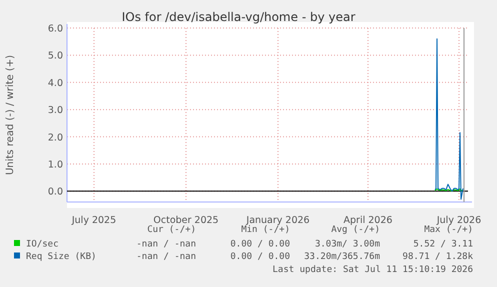 The height and width of the screenshot is (287, 497). I want to click on text: Last update: Sat Jul 11 15:10:19 2026, so click(372, 270).